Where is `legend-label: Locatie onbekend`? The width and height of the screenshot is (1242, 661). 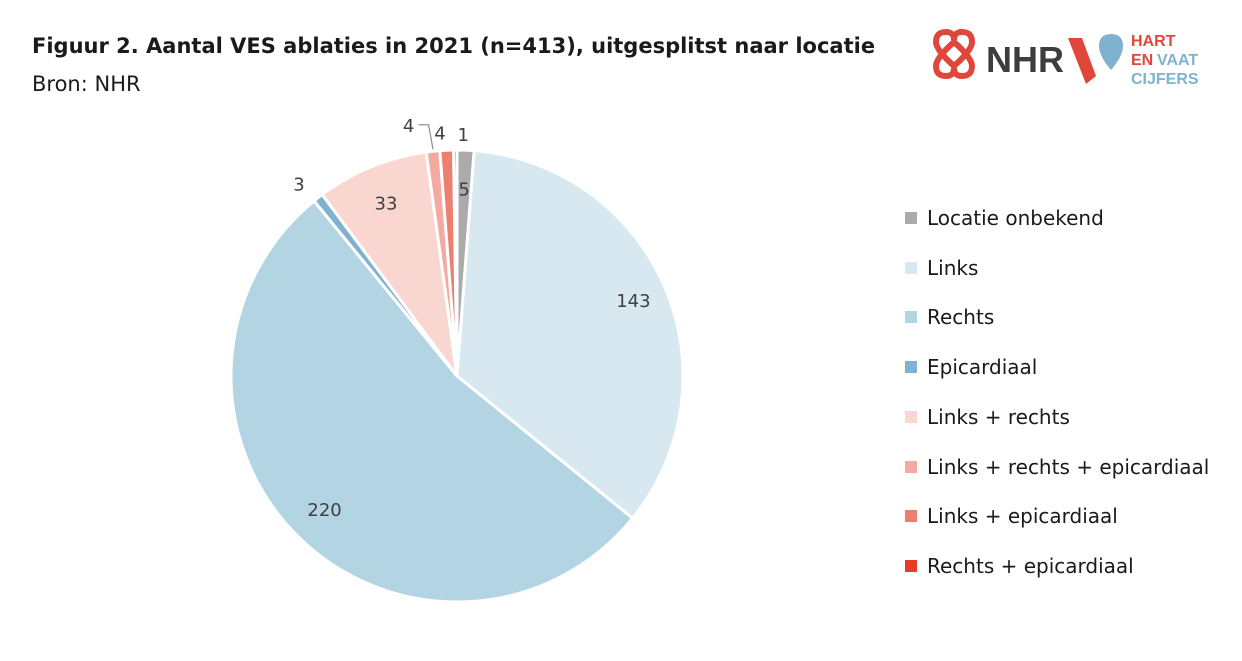
legend-label: Locatie onbekend is located at coordinates (1015, 218).